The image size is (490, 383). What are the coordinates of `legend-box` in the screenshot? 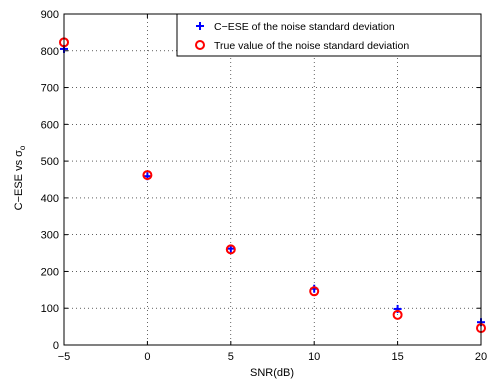 It's located at (329, 35).